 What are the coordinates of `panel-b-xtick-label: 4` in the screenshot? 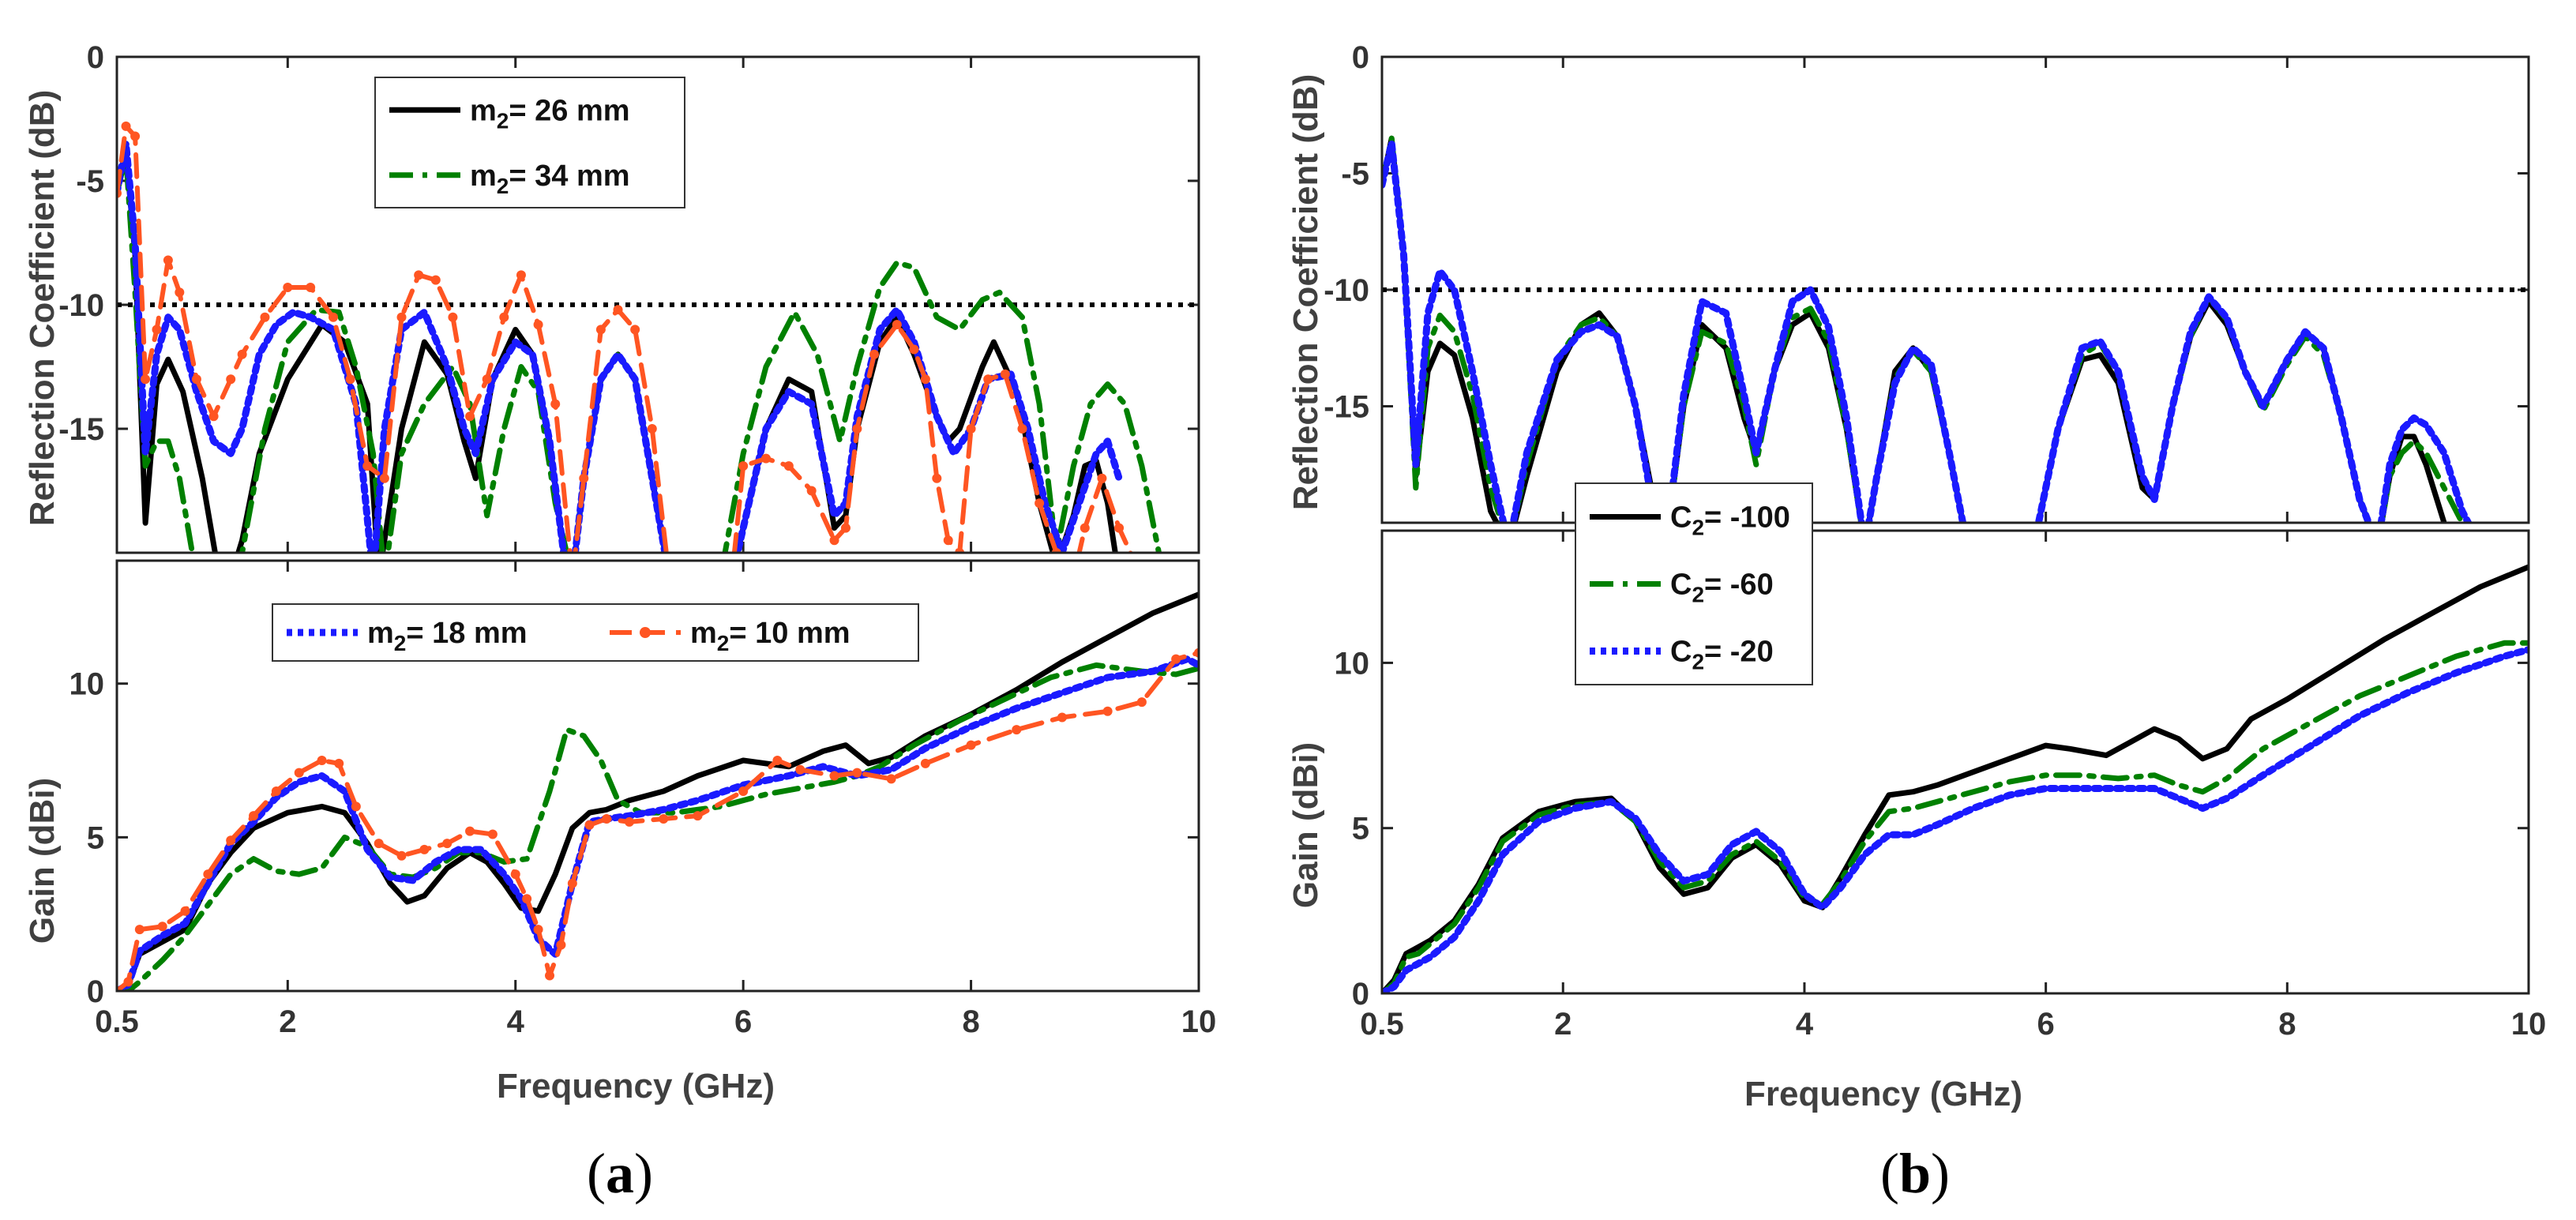 It's located at (1805, 1024).